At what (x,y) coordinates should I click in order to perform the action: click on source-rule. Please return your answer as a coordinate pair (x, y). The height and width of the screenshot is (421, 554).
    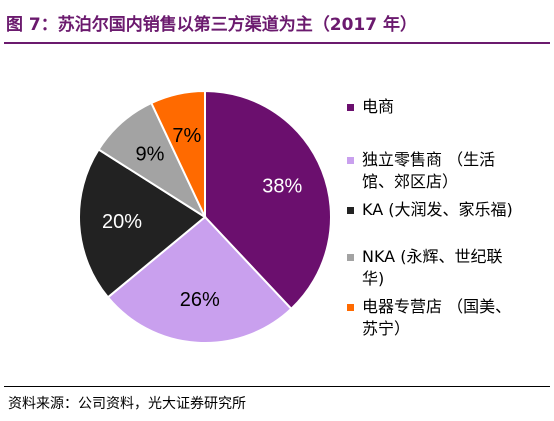
    Looking at the image, I should click on (277, 386).